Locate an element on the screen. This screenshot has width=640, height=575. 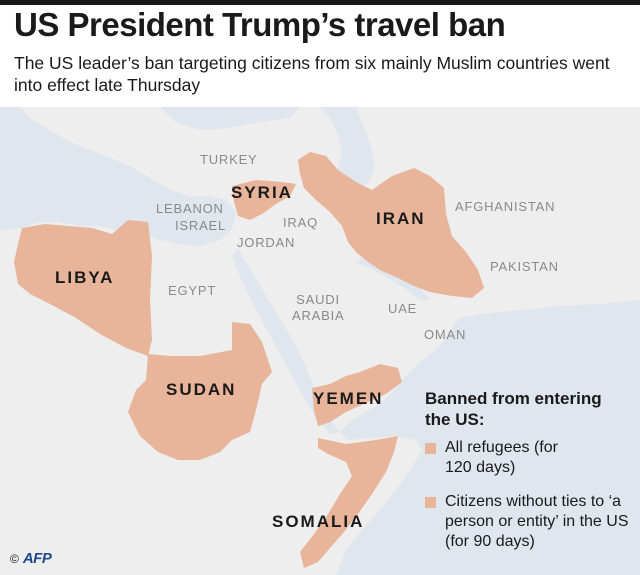
legend-label: All refugees (for 120 days) is located at coordinates (501, 457).